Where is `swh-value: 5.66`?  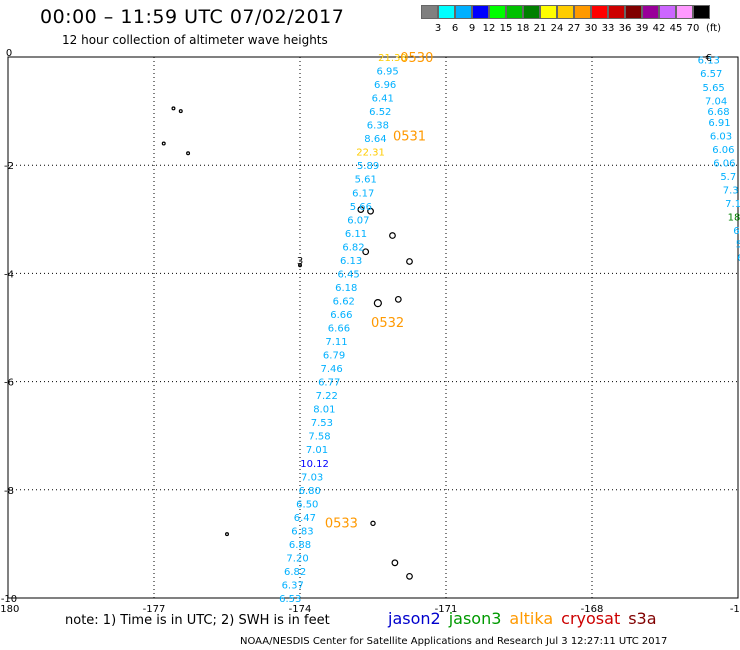
swh-value: 5.66 is located at coordinates (361, 207).